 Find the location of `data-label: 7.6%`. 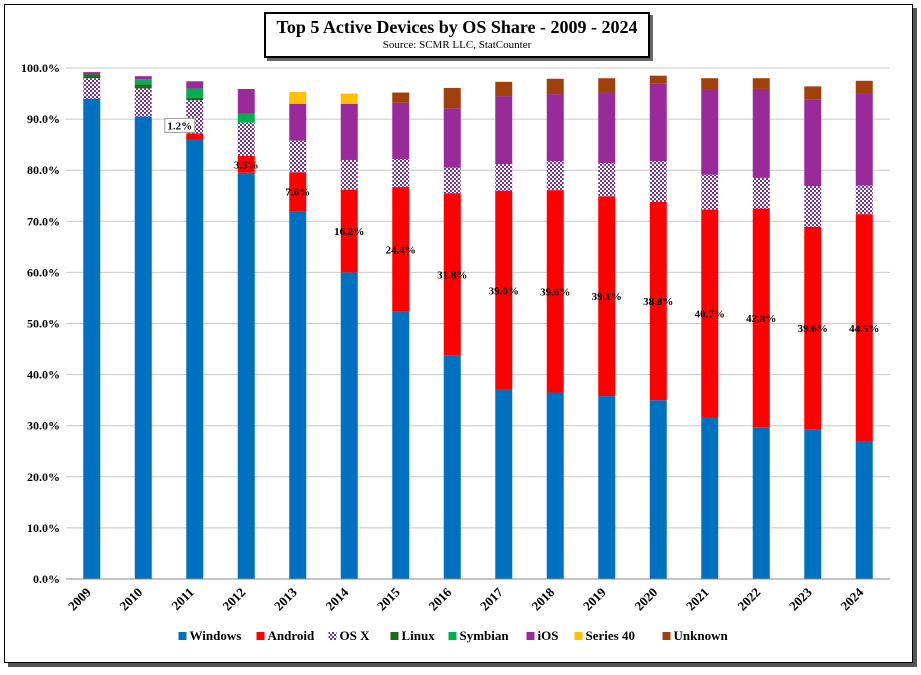

data-label: 7.6% is located at coordinates (297, 193).